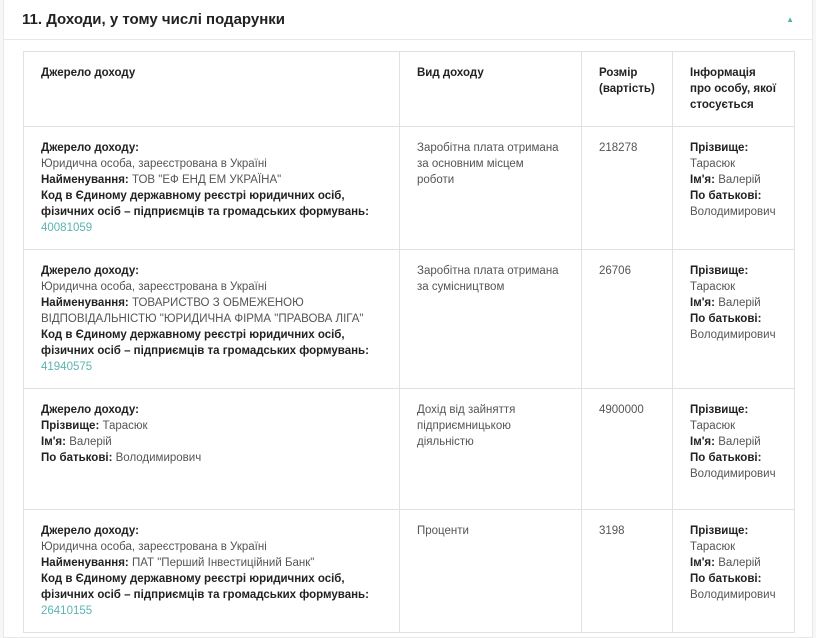 The image size is (816, 638). What do you see at coordinates (490, 571) in the screenshot?
I see `kind-cell: Проценти` at bounding box center [490, 571].